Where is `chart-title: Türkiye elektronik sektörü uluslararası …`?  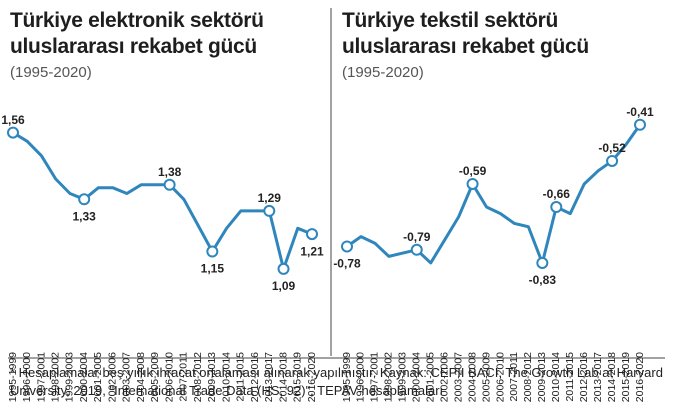 chart-title: Türkiye elektronik sektörü uluslararası … is located at coordinates (137, 33).